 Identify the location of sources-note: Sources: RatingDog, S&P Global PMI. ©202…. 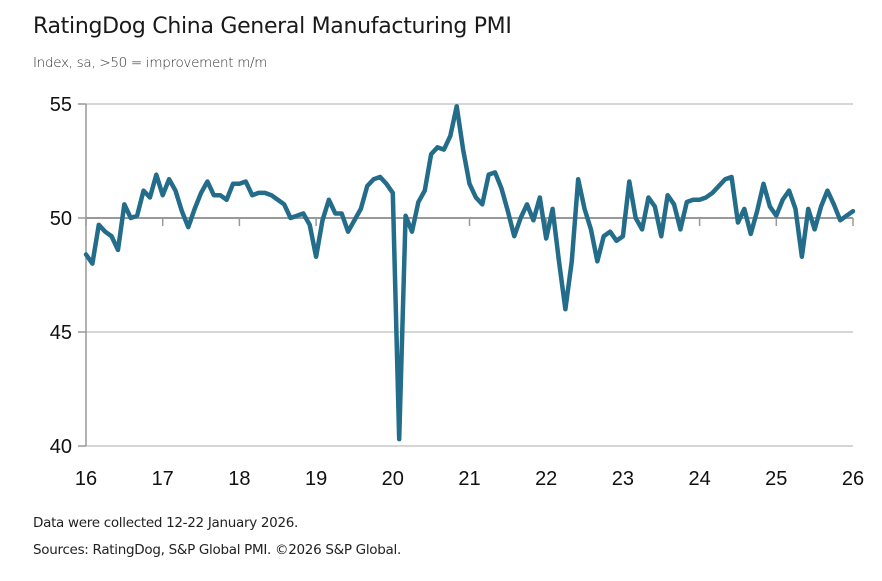
(217, 550).